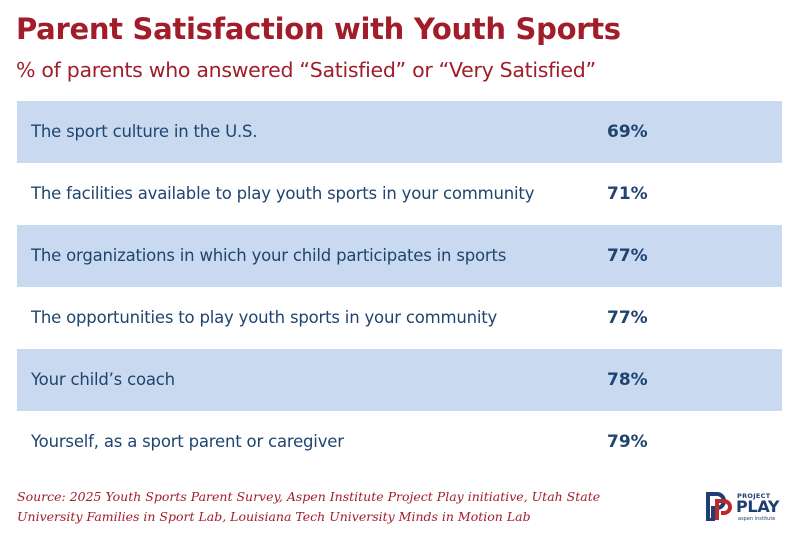 This screenshot has height=542, width=801. I want to click on row-value: 71%, so click(627, 194).